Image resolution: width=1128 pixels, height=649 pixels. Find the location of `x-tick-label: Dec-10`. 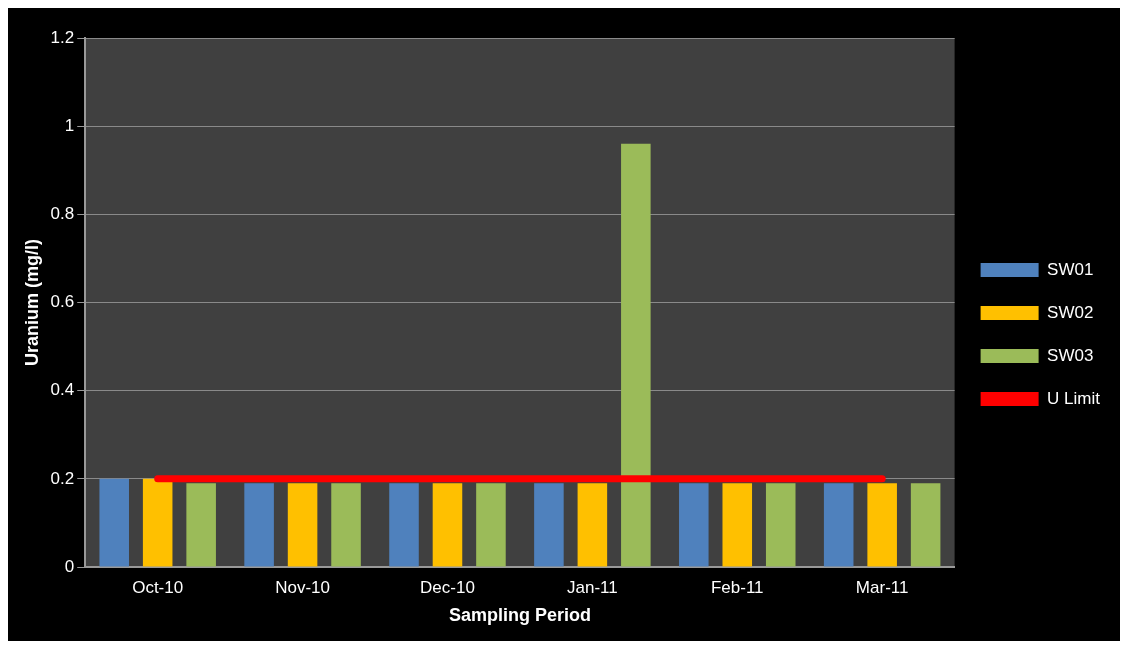

x-tick-label: Dec-10 is located at coordinates (447, 587).